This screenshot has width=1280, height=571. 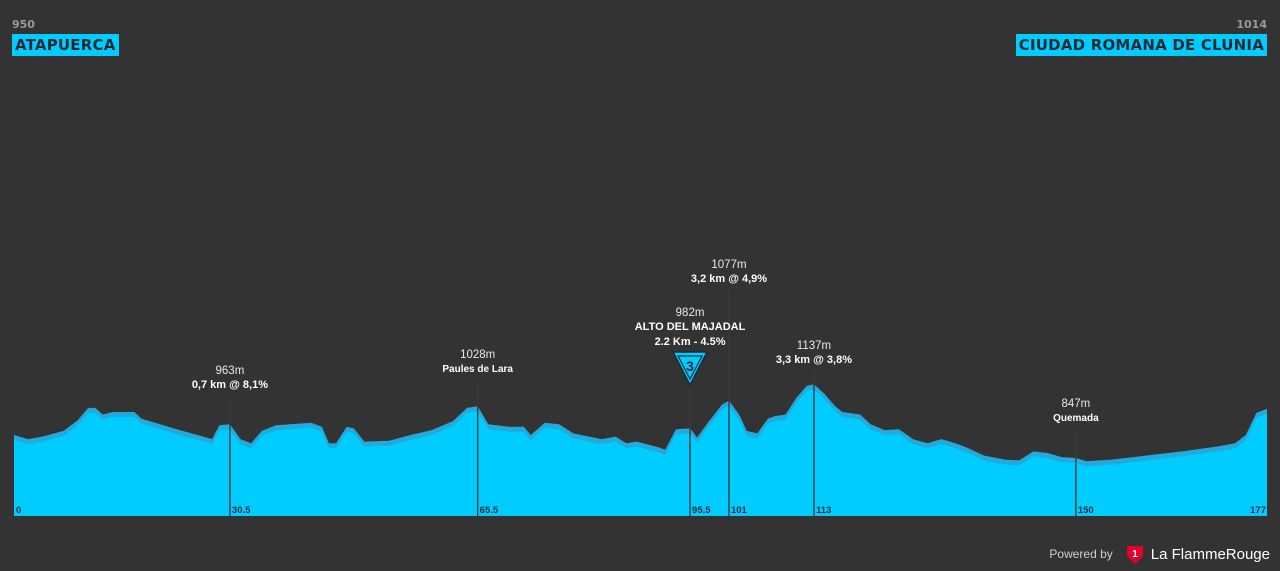 I want to click on km-marker-label: 30.5, so click(x=241, y=510).